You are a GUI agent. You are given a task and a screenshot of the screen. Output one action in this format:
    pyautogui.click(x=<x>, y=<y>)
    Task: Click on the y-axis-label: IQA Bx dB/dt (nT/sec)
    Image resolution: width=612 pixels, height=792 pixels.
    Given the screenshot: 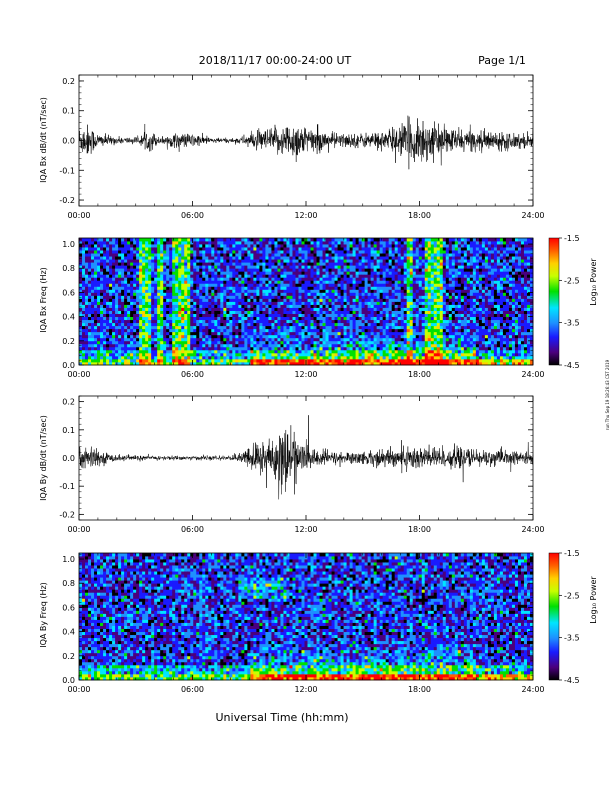 What is the action you would take?
    pyautogui.click(x=43, y=140)
    